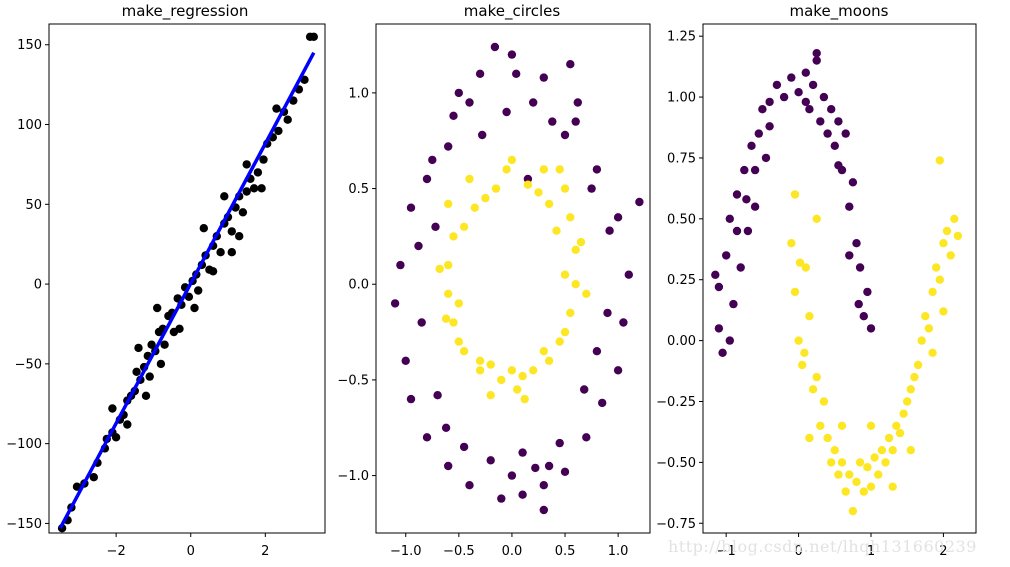  What do you see at coordinates (871, 551) in the screenshot?
I see `x-tick-label: 1` at bounding box center [871, 551].